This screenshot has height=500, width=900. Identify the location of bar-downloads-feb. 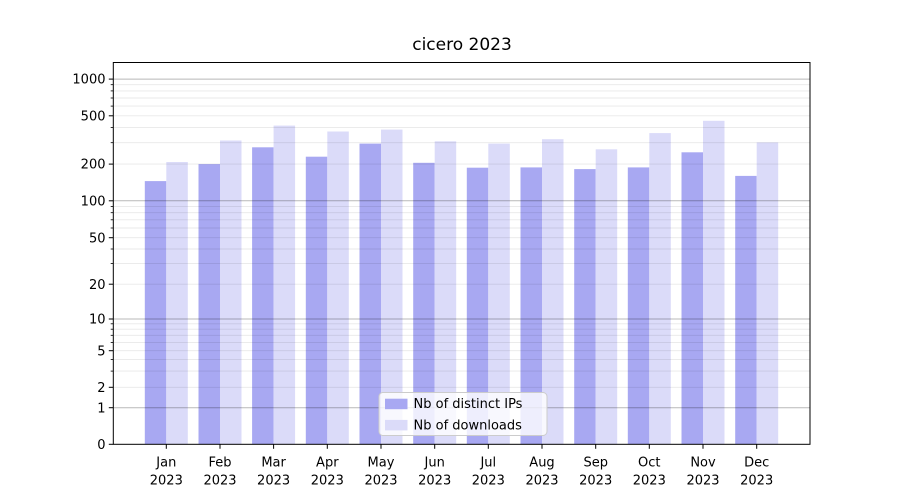
(231, 292).